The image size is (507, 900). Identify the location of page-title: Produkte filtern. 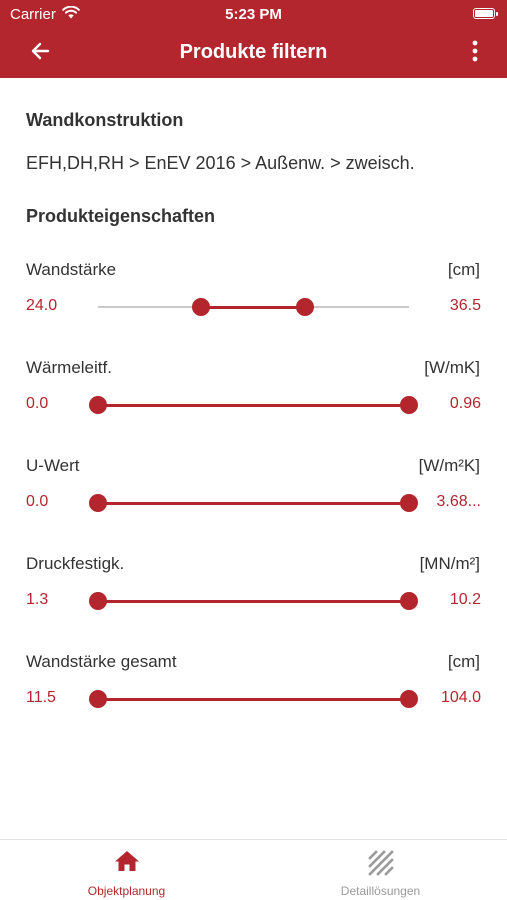
(253, 52).